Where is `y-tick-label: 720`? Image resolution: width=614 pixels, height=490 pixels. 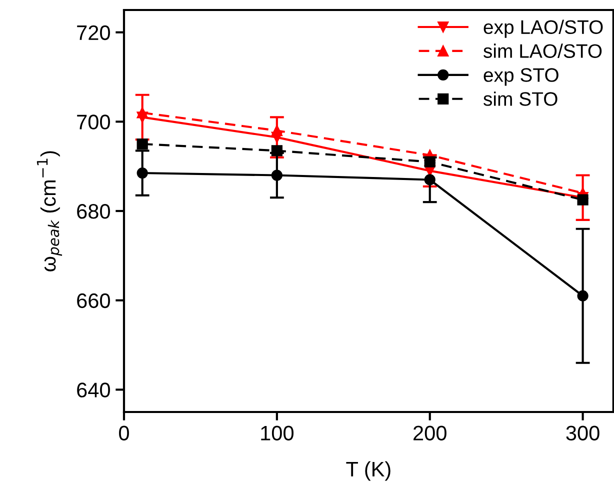 y-tick-label: 720 is located at coordinates (93, 32).